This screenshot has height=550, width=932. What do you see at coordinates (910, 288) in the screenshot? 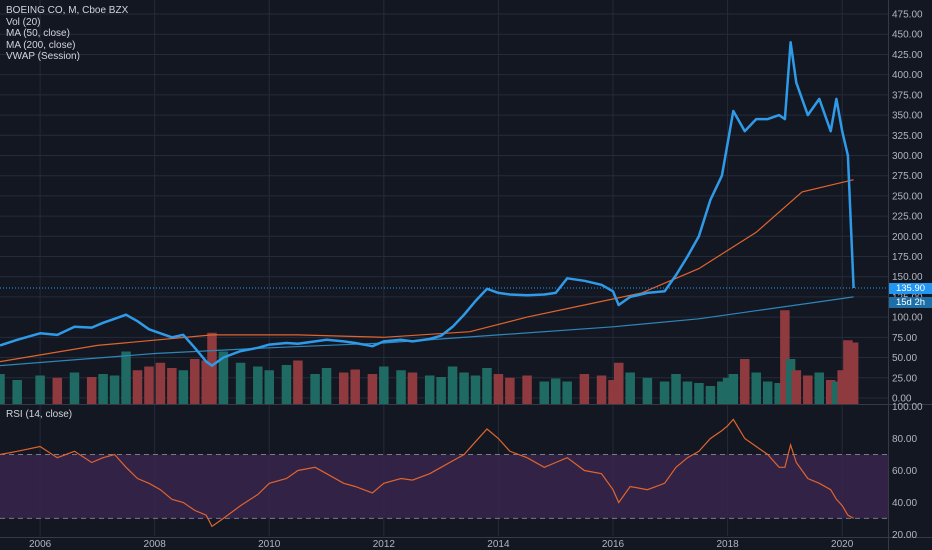
I see `last-price-tag: 135.90` at bounding box center [910, 288].